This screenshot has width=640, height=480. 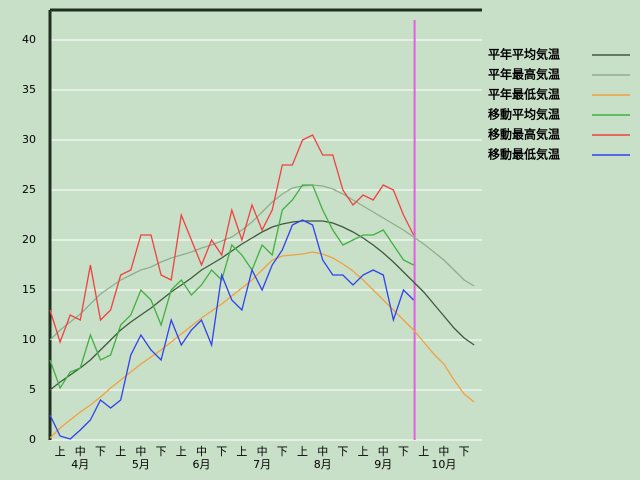 What do you see at coordinates (32, 389) in the screenshot?
I see `y-tick-label: 5` at bounding box center [32, 389].